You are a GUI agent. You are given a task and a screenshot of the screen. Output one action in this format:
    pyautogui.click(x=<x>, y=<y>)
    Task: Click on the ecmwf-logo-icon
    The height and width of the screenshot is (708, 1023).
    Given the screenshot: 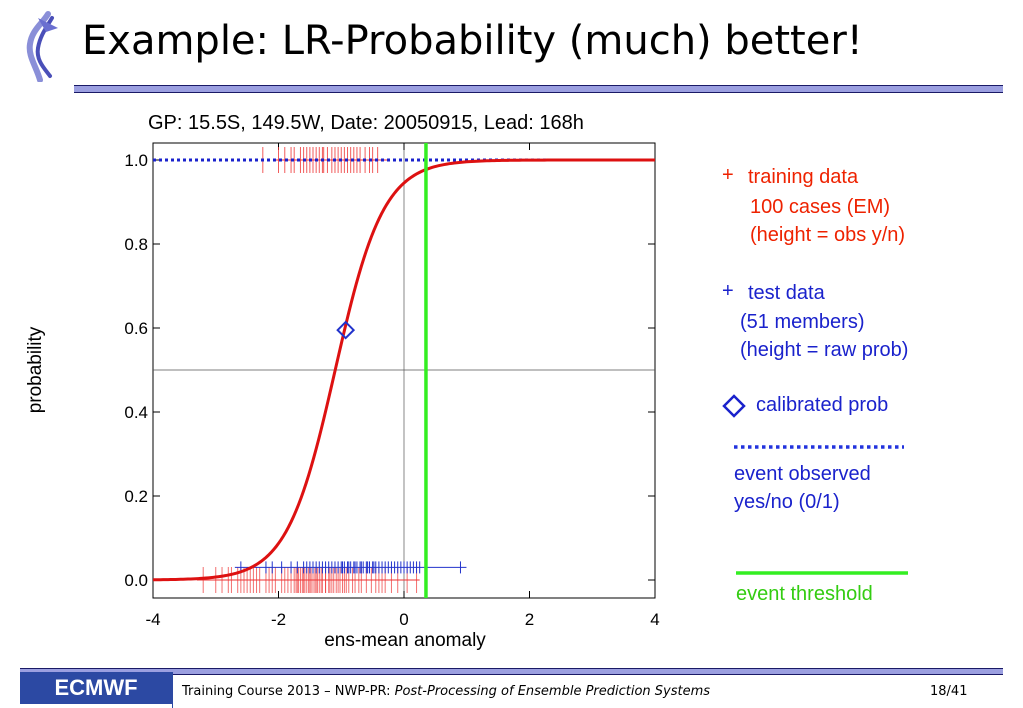 What is the action you would take?
    pyautogui.click(x=42, y=46)
    